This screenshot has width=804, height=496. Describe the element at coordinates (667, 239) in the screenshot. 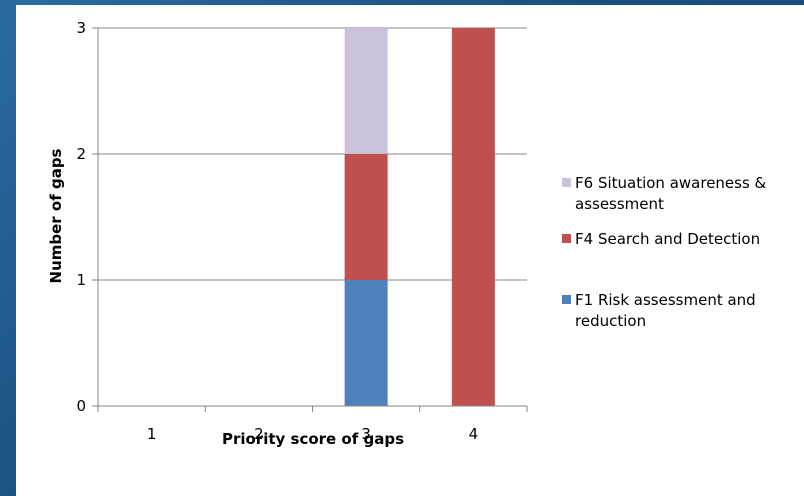

I see `legend-label-1-0: F4 Search and Detection` at that location.